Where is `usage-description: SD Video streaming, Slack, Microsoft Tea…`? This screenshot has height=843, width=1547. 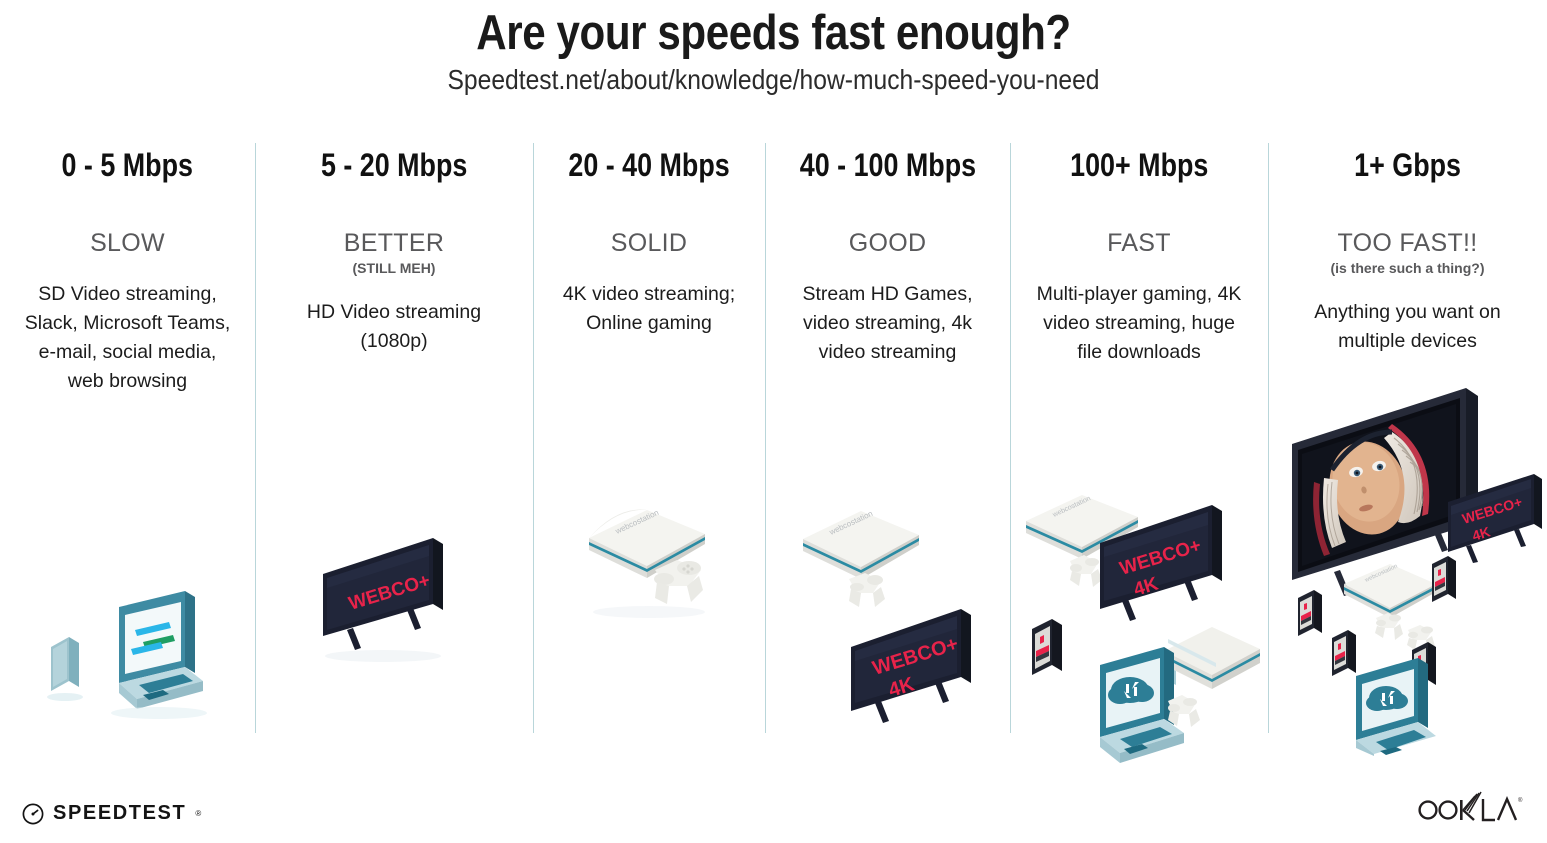
usage-description: SD Video streaming, Slack, Microsoft Tea… is located at coordinates (127, 337).